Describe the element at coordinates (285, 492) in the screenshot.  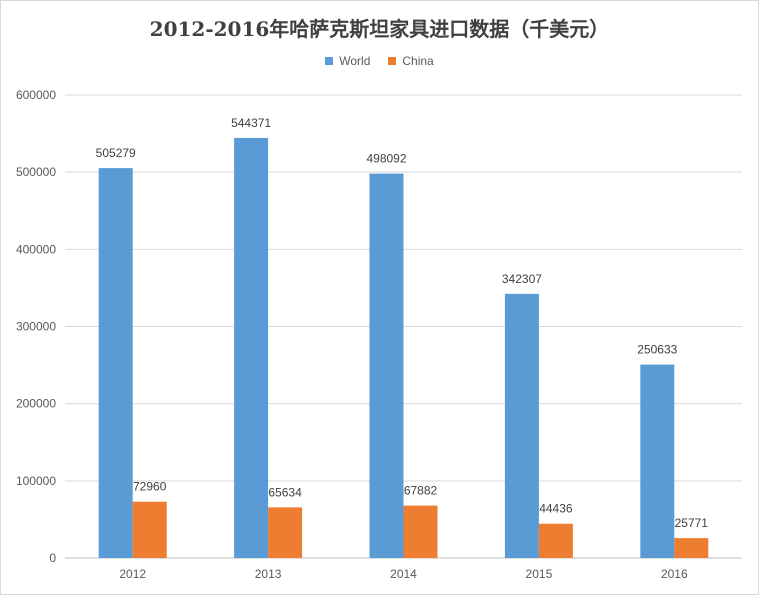
I see `data-label-china: 65634` at that location.